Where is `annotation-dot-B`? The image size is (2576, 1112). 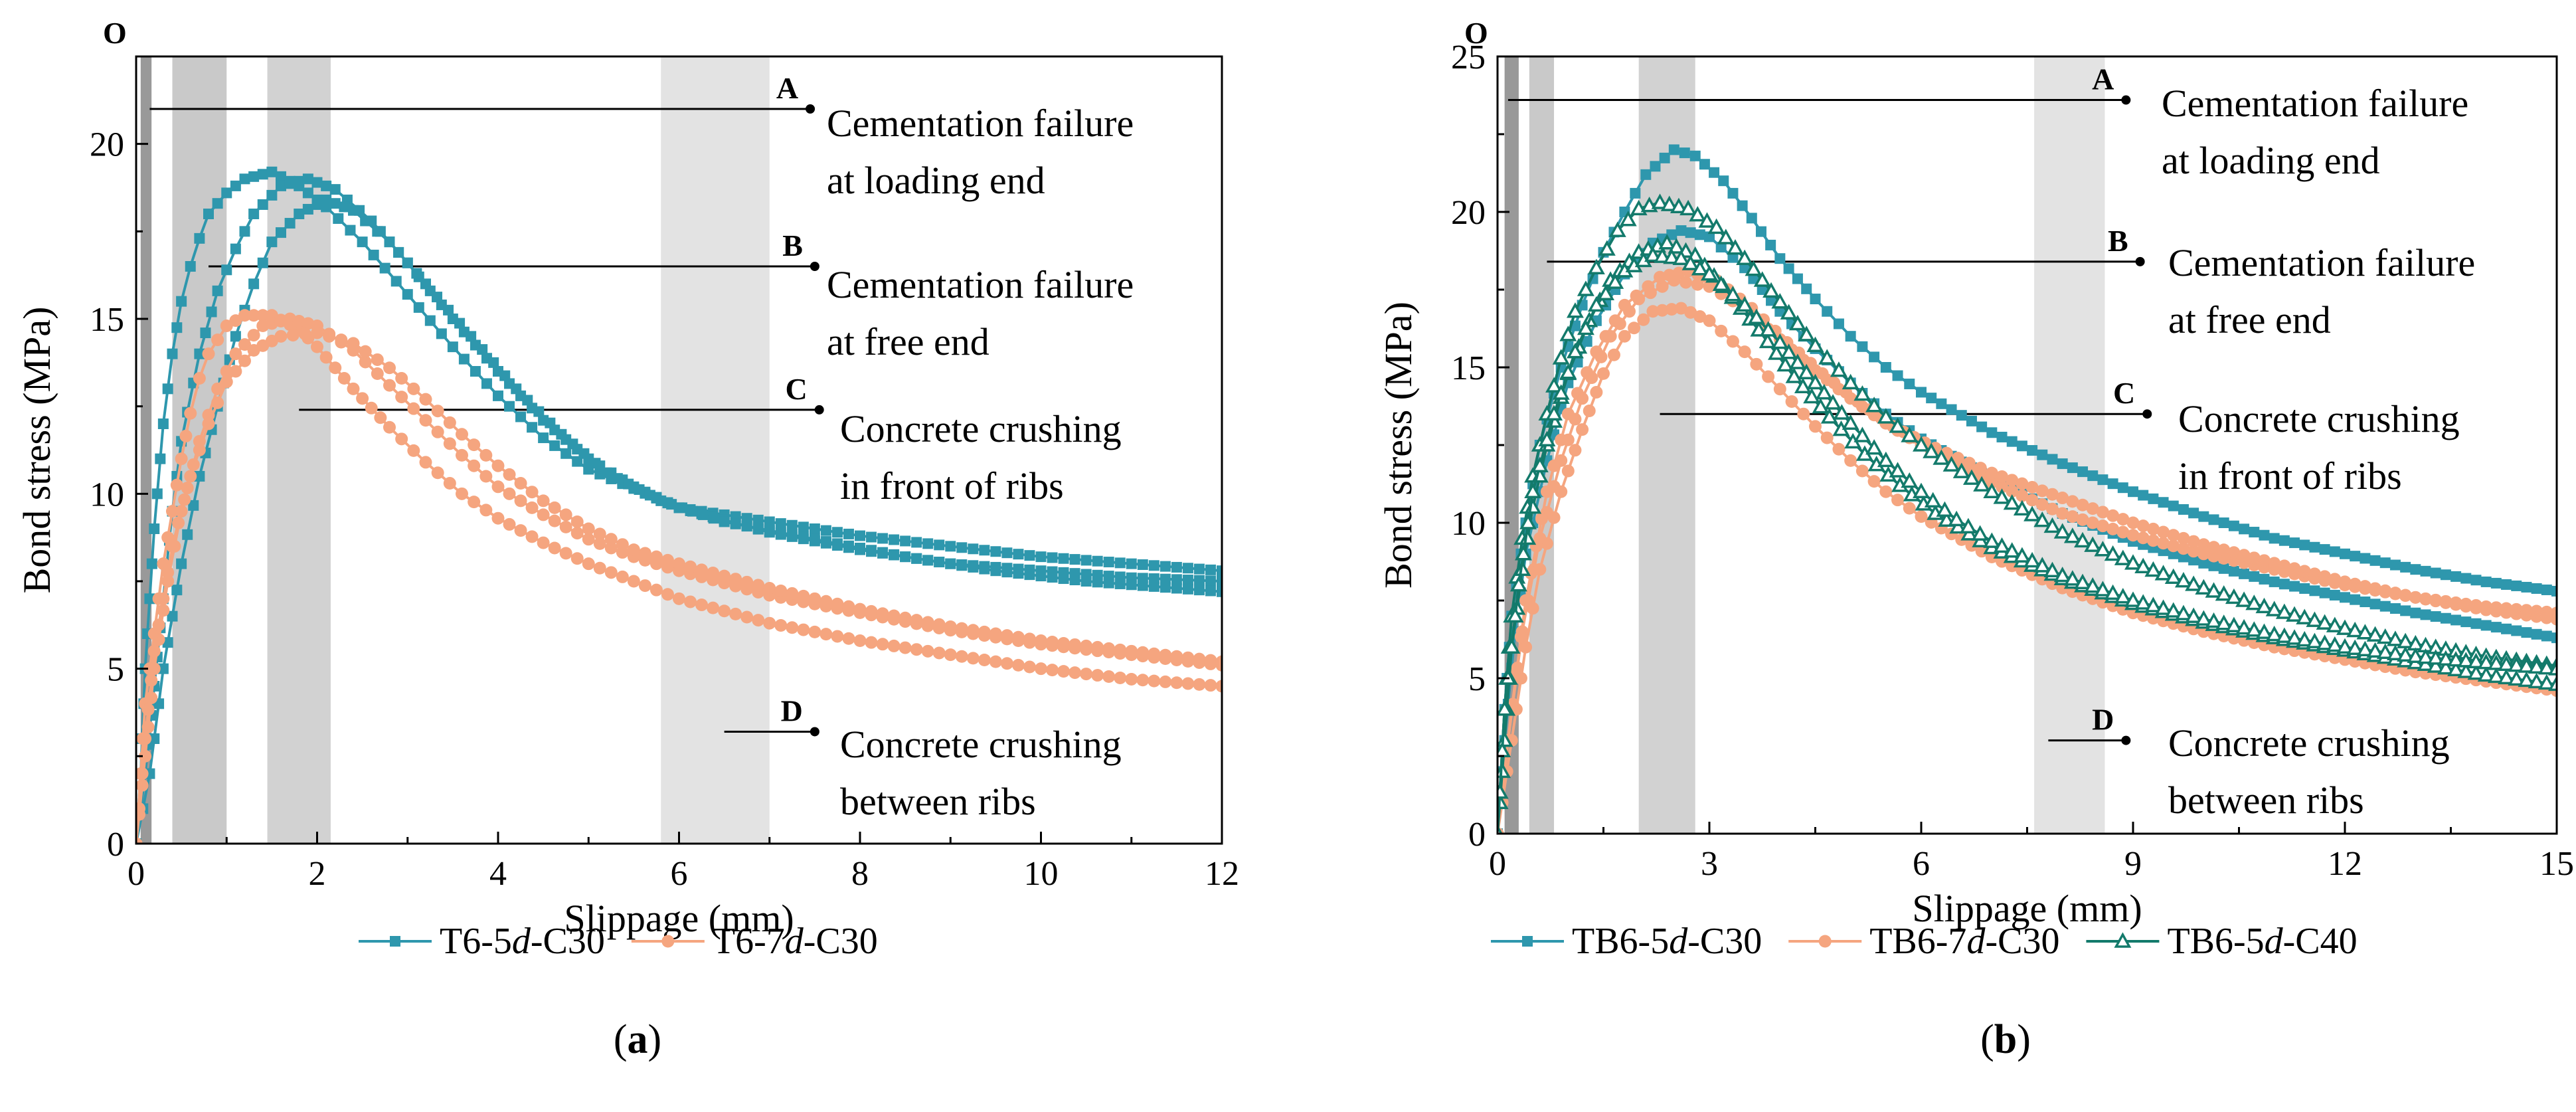 annotation-dot-B is located at coordinates (814, 266).